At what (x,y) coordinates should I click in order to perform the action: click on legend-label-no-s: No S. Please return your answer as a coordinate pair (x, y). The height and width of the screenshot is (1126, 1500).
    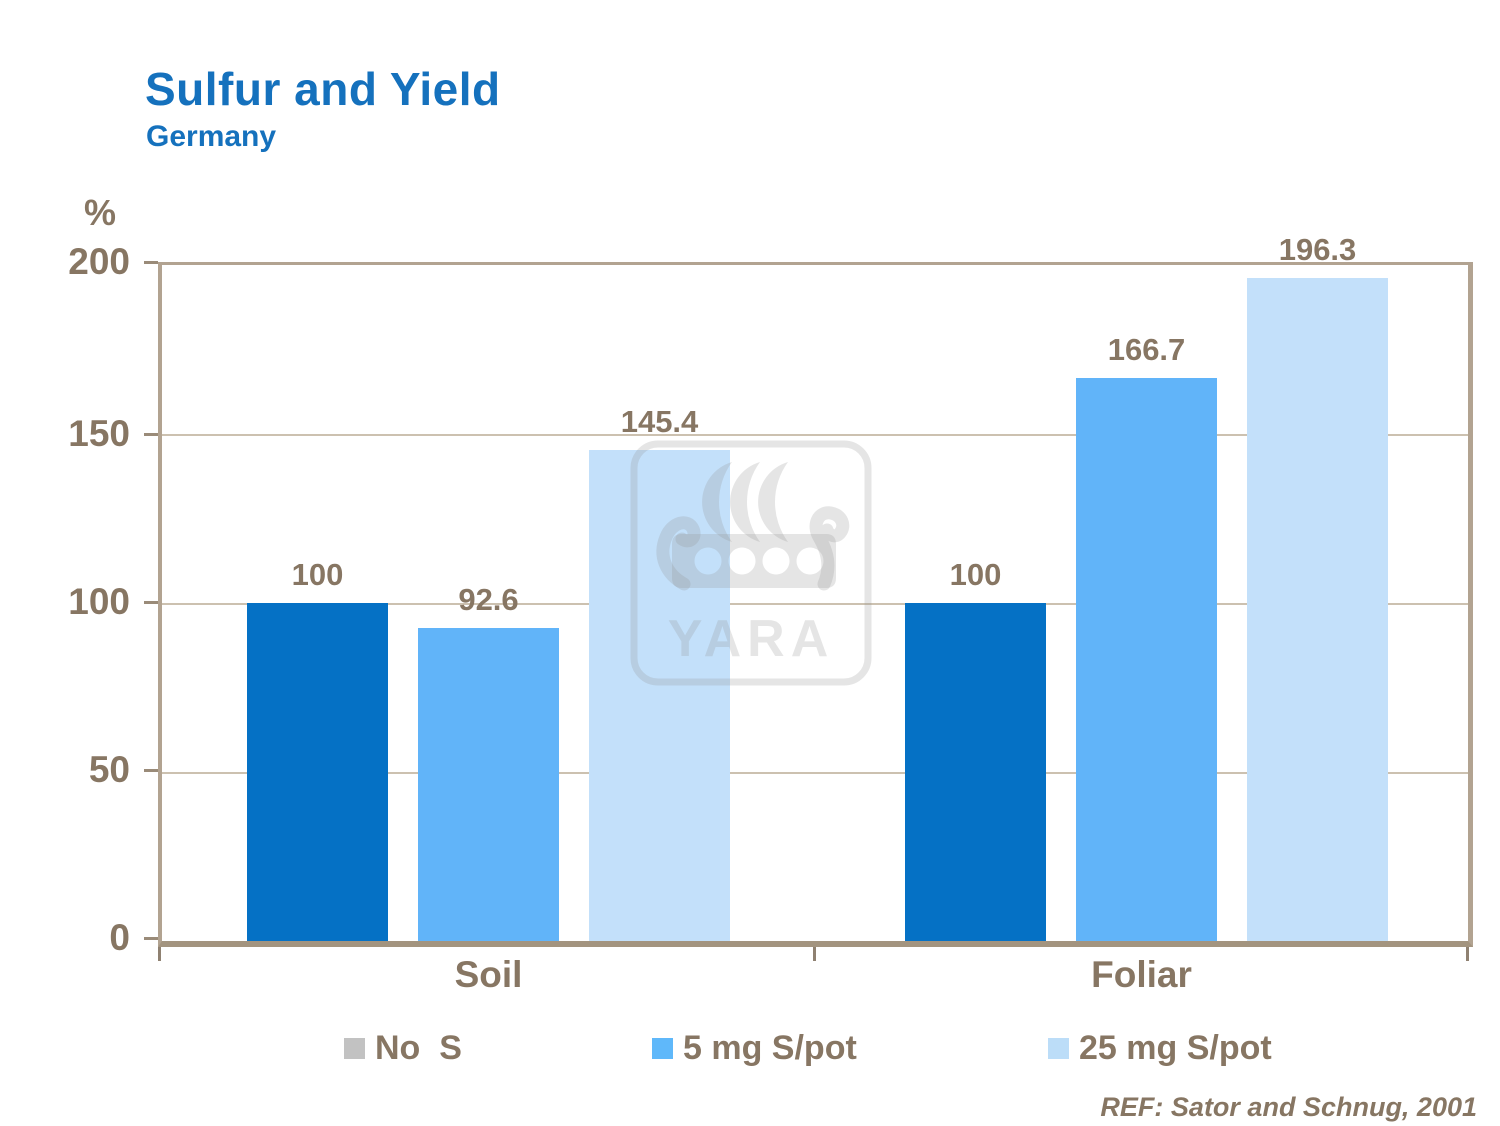
    Looking at the image, I should click on (418, 1047).